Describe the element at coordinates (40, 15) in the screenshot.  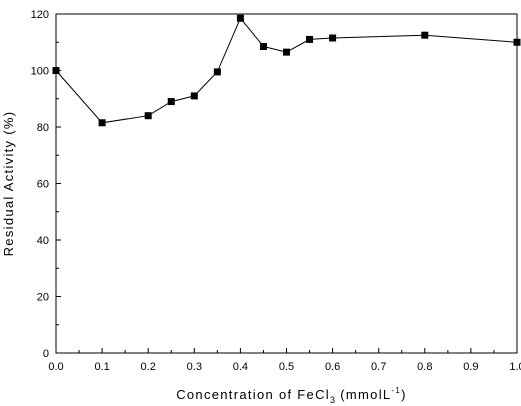
I see `y-tick-label: 120` at that location.